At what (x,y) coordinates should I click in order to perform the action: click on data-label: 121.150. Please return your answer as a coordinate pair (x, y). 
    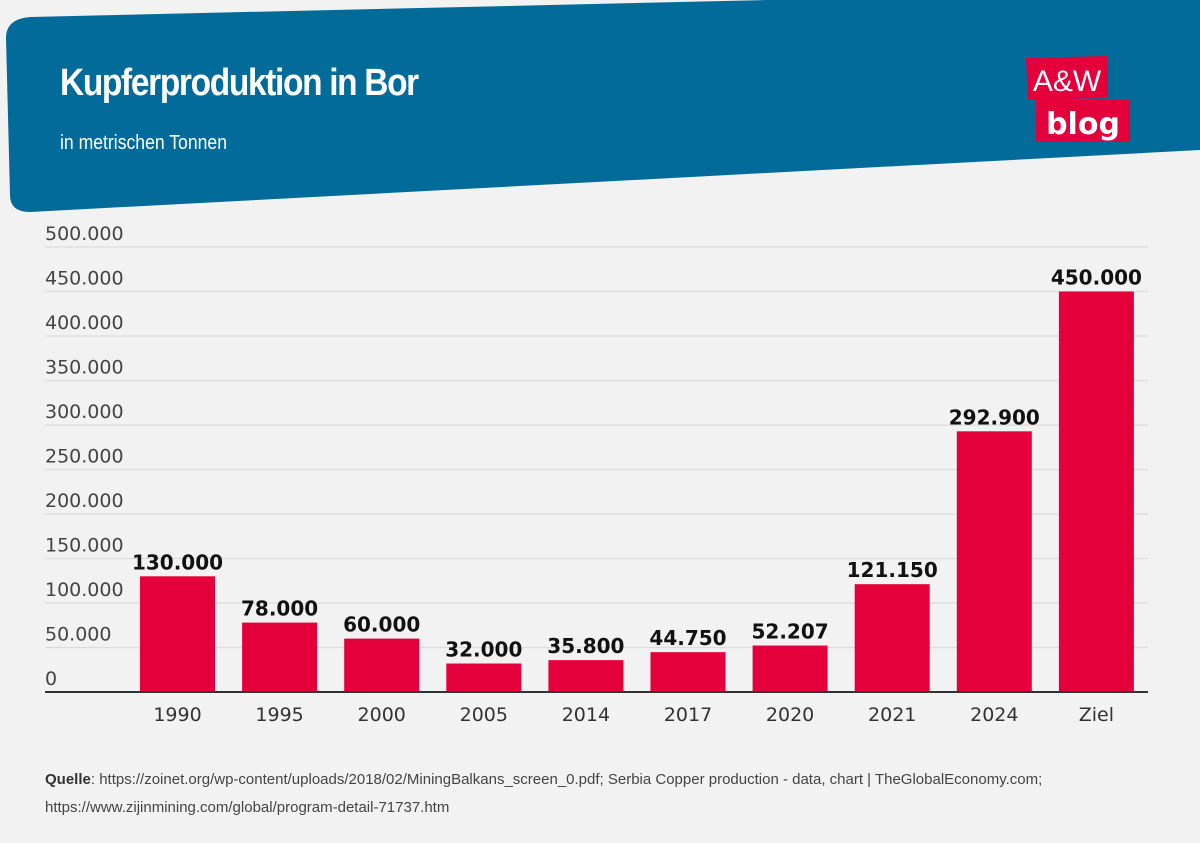
    Looking at the image, I should click on (892, 570).